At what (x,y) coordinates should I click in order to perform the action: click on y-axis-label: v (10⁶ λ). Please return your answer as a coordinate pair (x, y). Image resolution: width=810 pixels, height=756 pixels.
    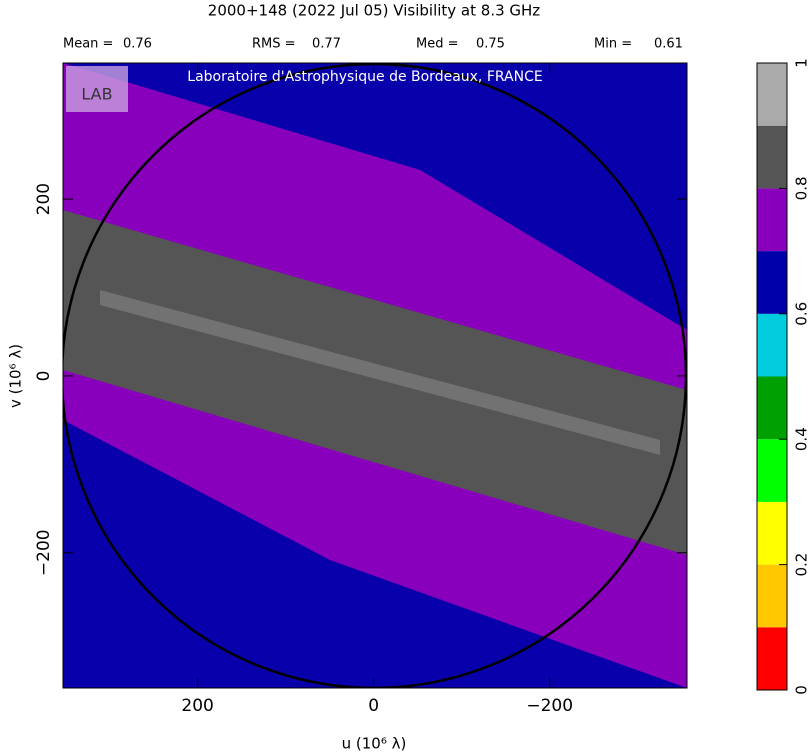
    Looking at the image, I should click on (16, 376).